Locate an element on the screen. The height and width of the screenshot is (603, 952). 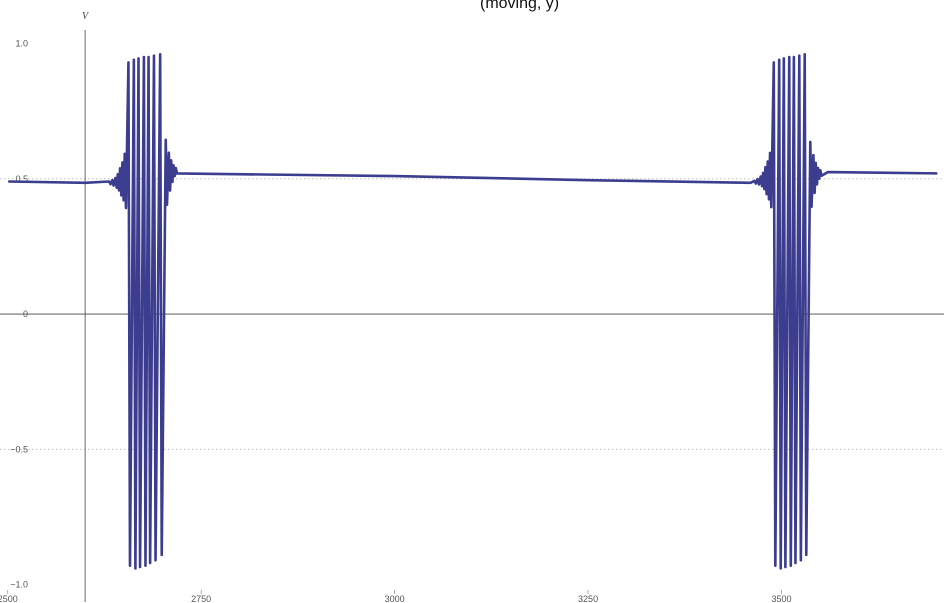
y-tick-label: −0.5 is located at coordinates (19, 449).